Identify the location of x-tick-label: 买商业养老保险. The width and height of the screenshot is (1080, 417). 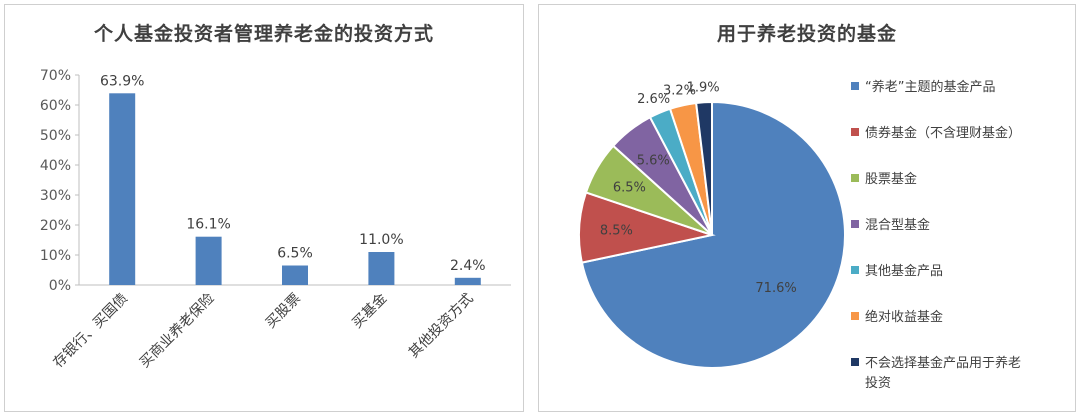
(177, 331).